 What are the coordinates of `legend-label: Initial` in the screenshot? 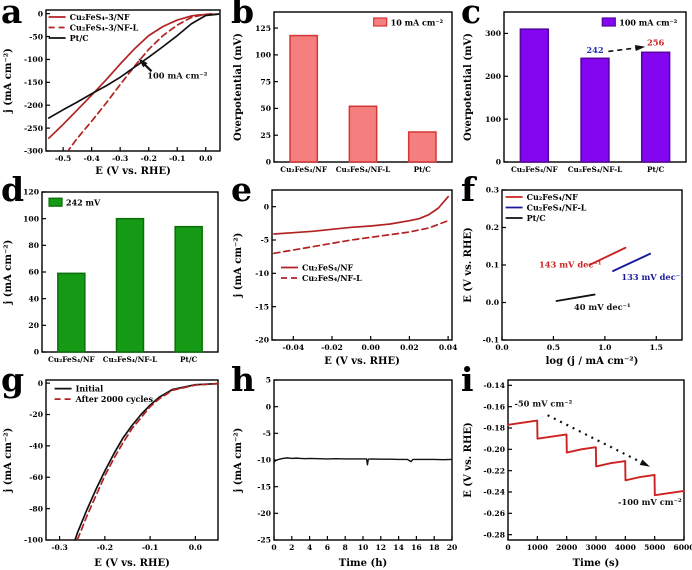 It's located at (90, 388).